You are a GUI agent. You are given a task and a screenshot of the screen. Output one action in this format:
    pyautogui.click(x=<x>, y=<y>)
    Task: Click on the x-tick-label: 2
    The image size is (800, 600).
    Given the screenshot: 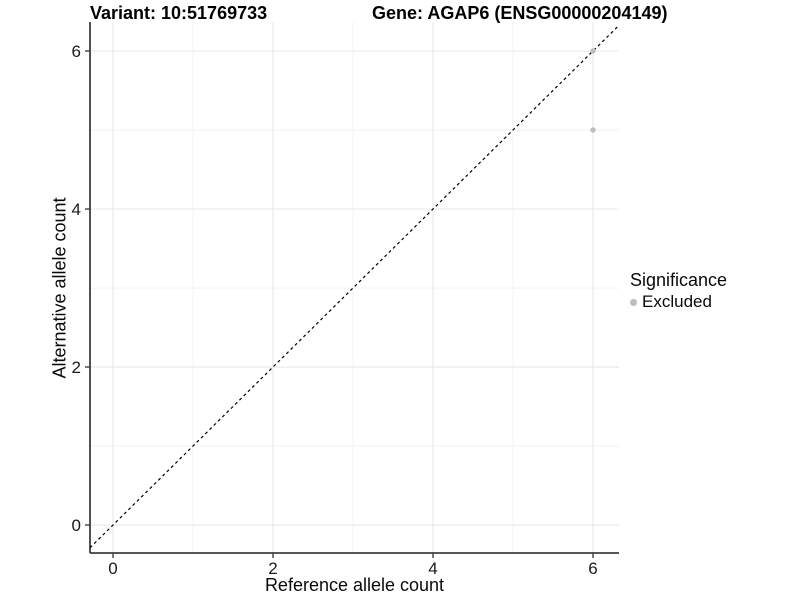 What is the action you would take?
    pyautogui.click(x=272, y=568)
    